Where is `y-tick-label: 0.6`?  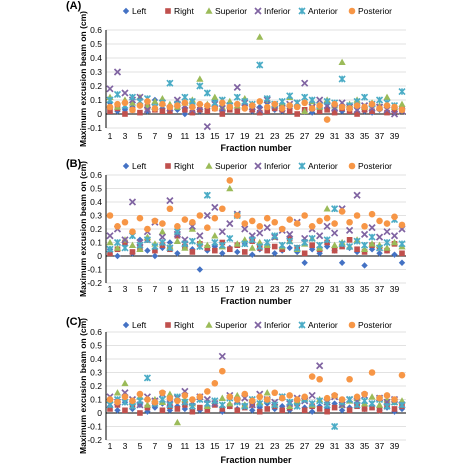 y-tick-label: 0.6 is located at coordinates (96, 30).